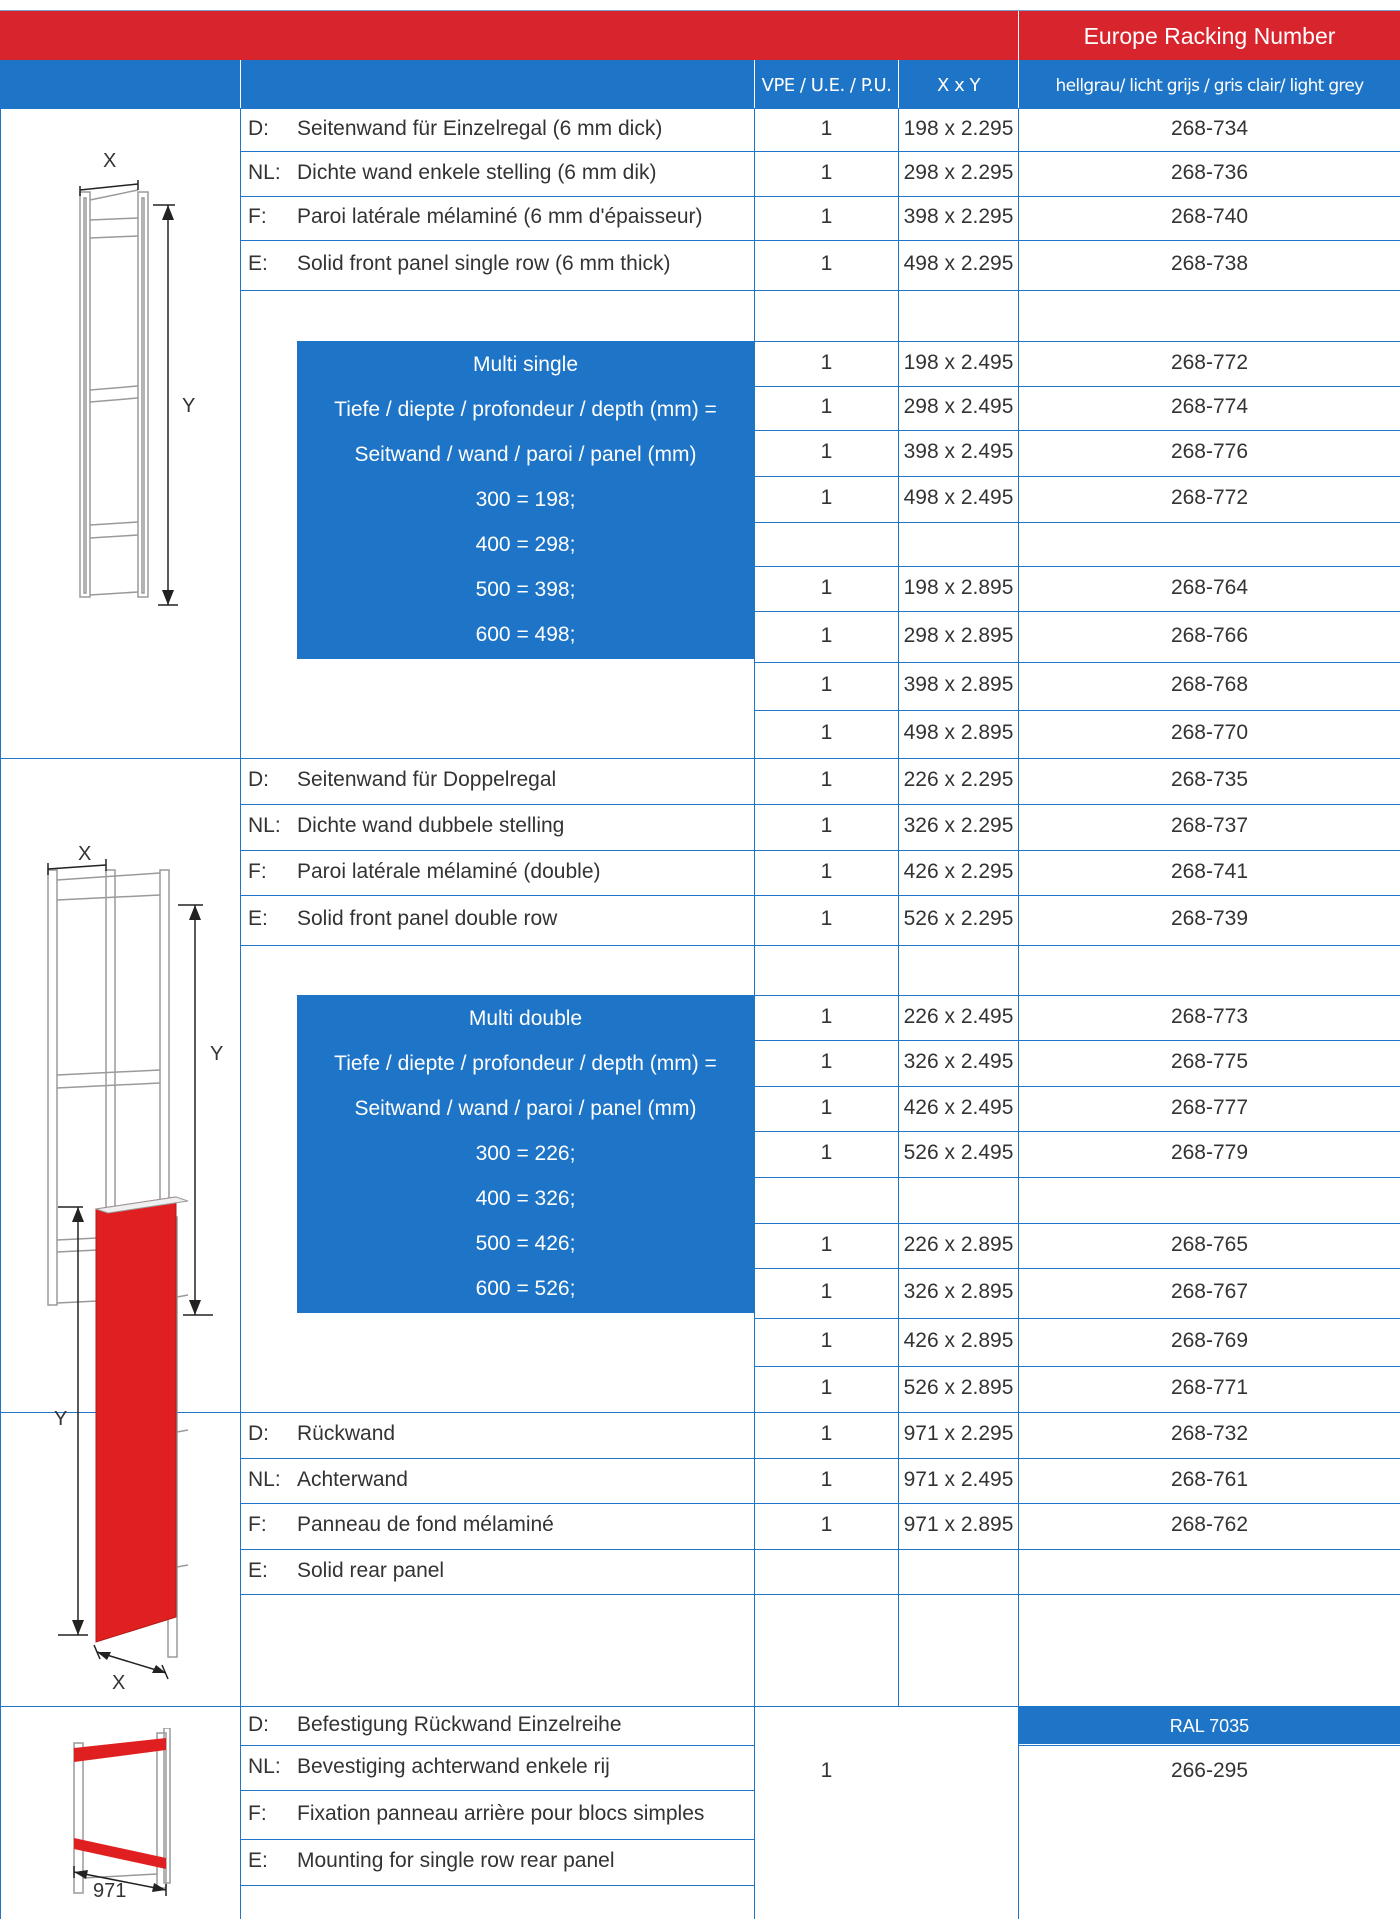 The width and height of the screenshot is (1400, 1919). I want to click on dimension-value: 426 x 2.295, so click(958, 871).